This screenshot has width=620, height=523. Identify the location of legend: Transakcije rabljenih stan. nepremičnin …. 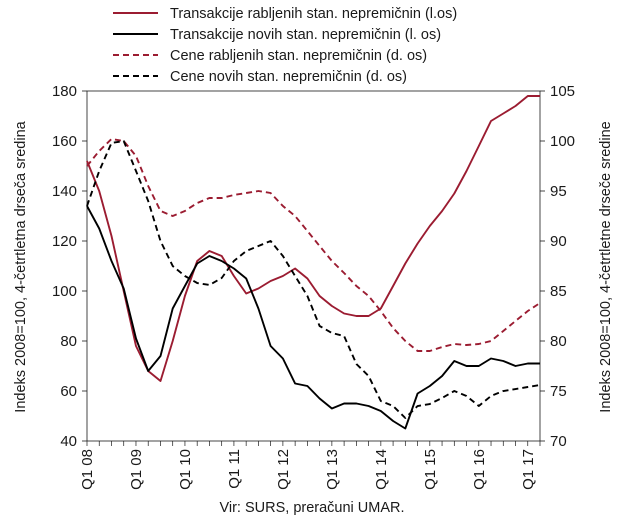
(285, 45).